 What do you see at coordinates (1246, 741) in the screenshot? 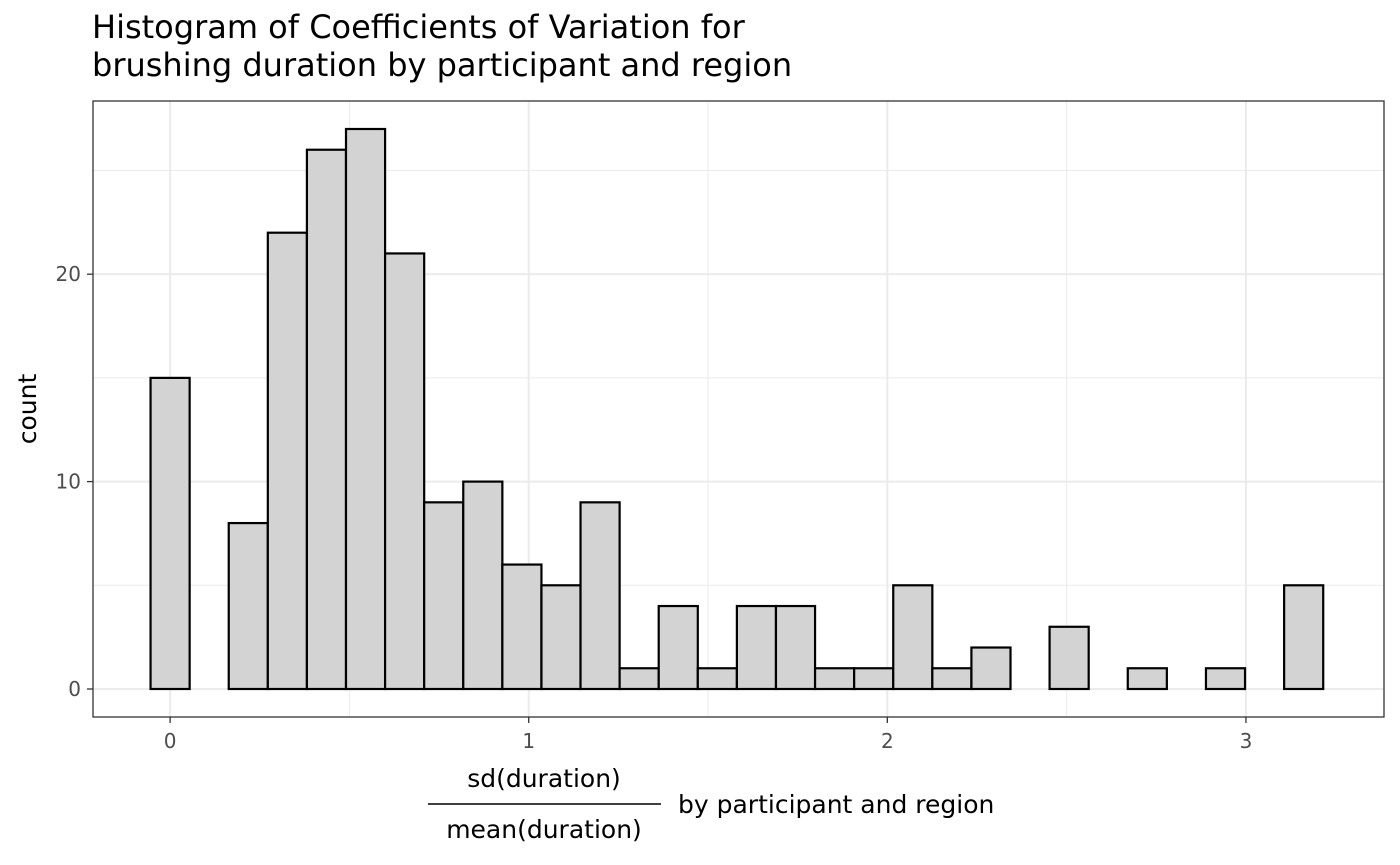
I see `x-tick-label: 3` at bounding box center [1246, 741].